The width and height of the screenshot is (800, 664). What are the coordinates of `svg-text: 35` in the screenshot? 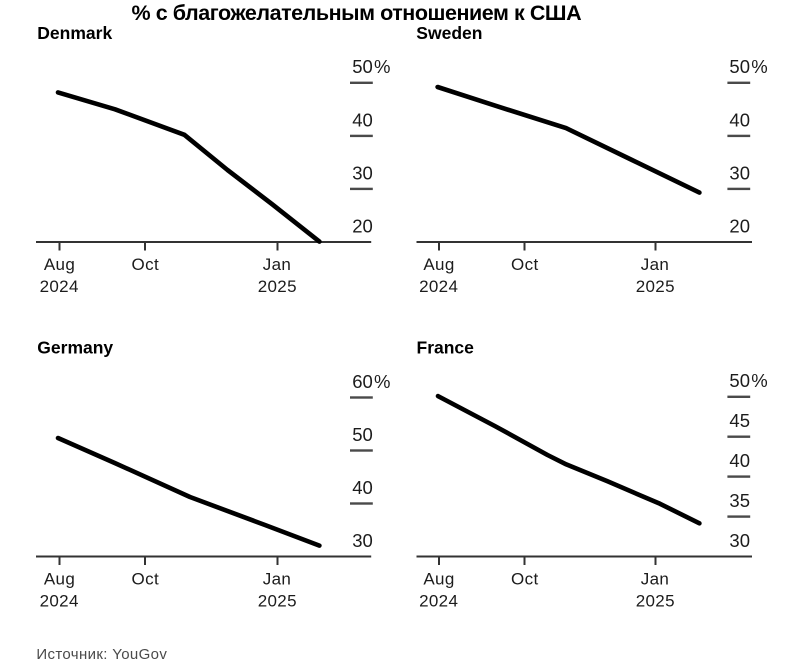 It's located at (739, 500).